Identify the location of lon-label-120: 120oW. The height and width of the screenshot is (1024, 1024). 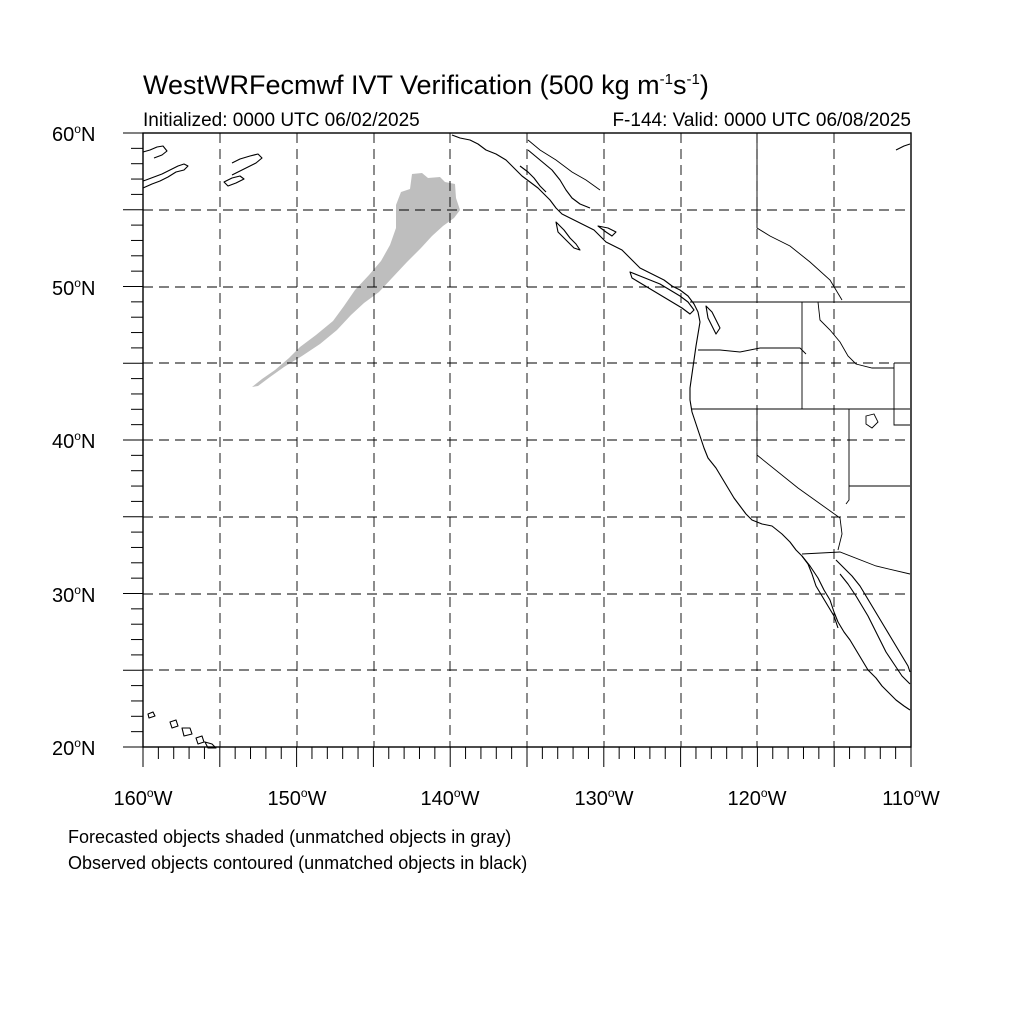
(757, 798).